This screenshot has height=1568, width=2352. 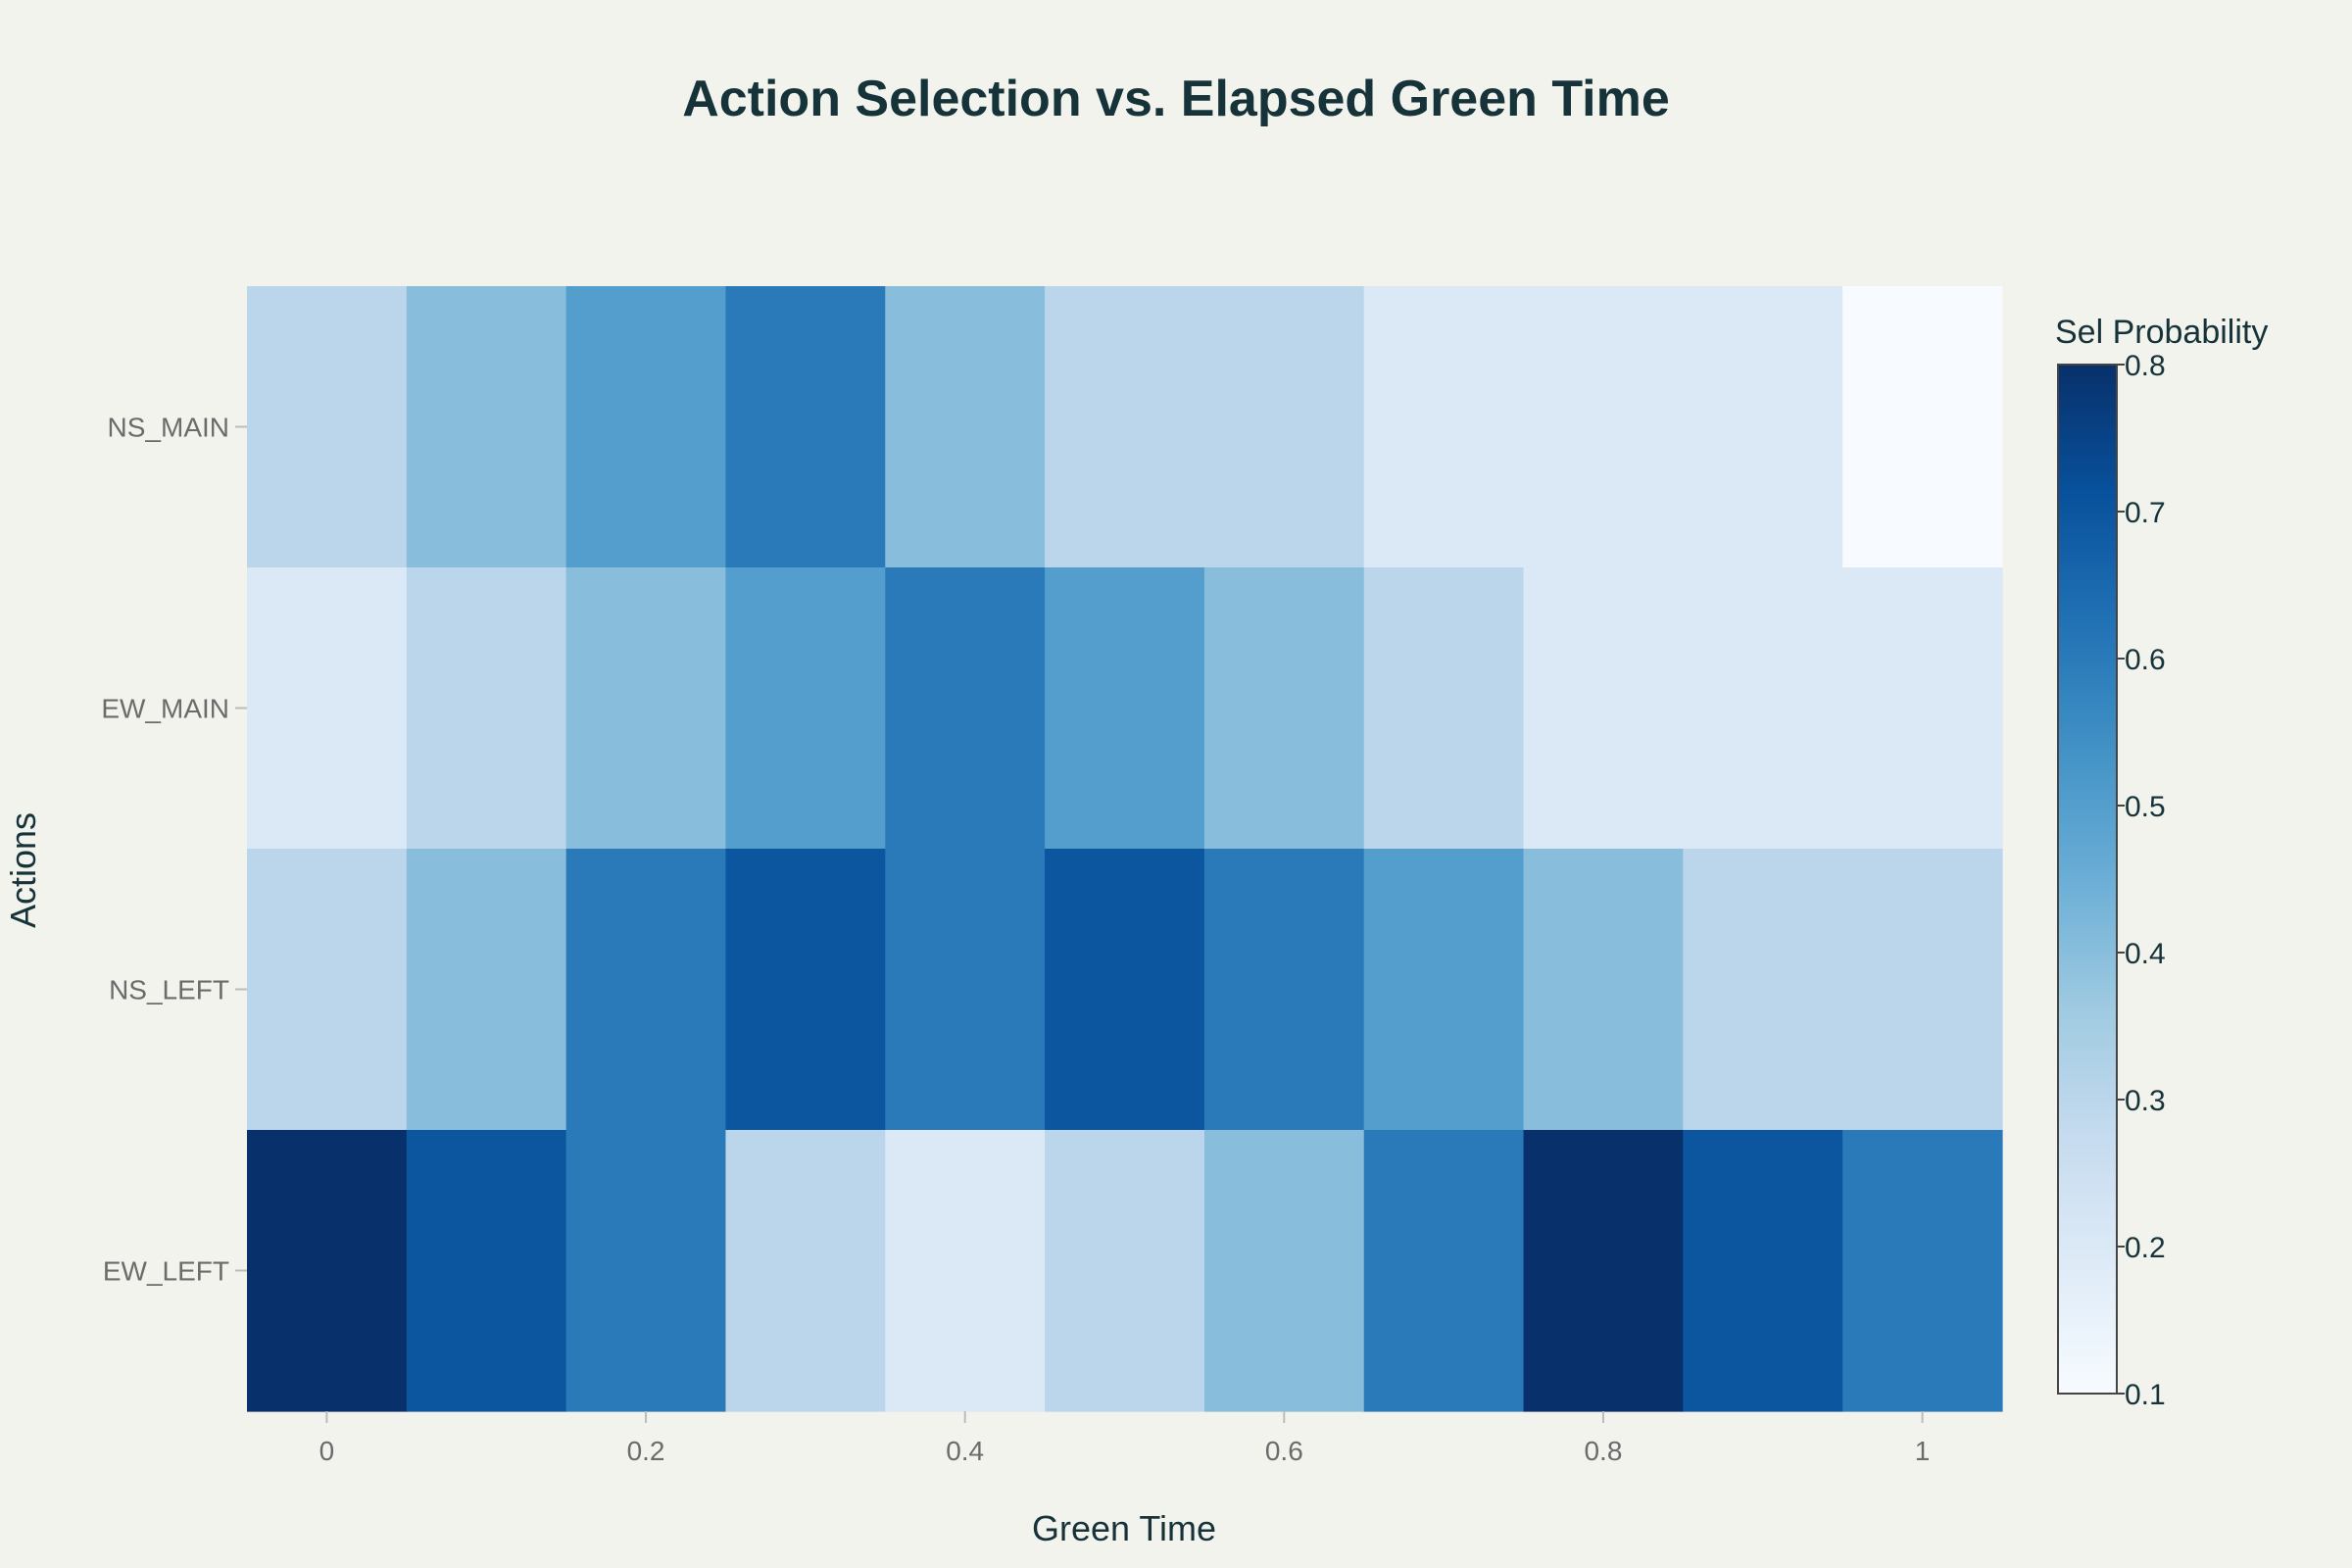 I want to click on x-tick-label: 0.4, so click(x=965, y=1451).